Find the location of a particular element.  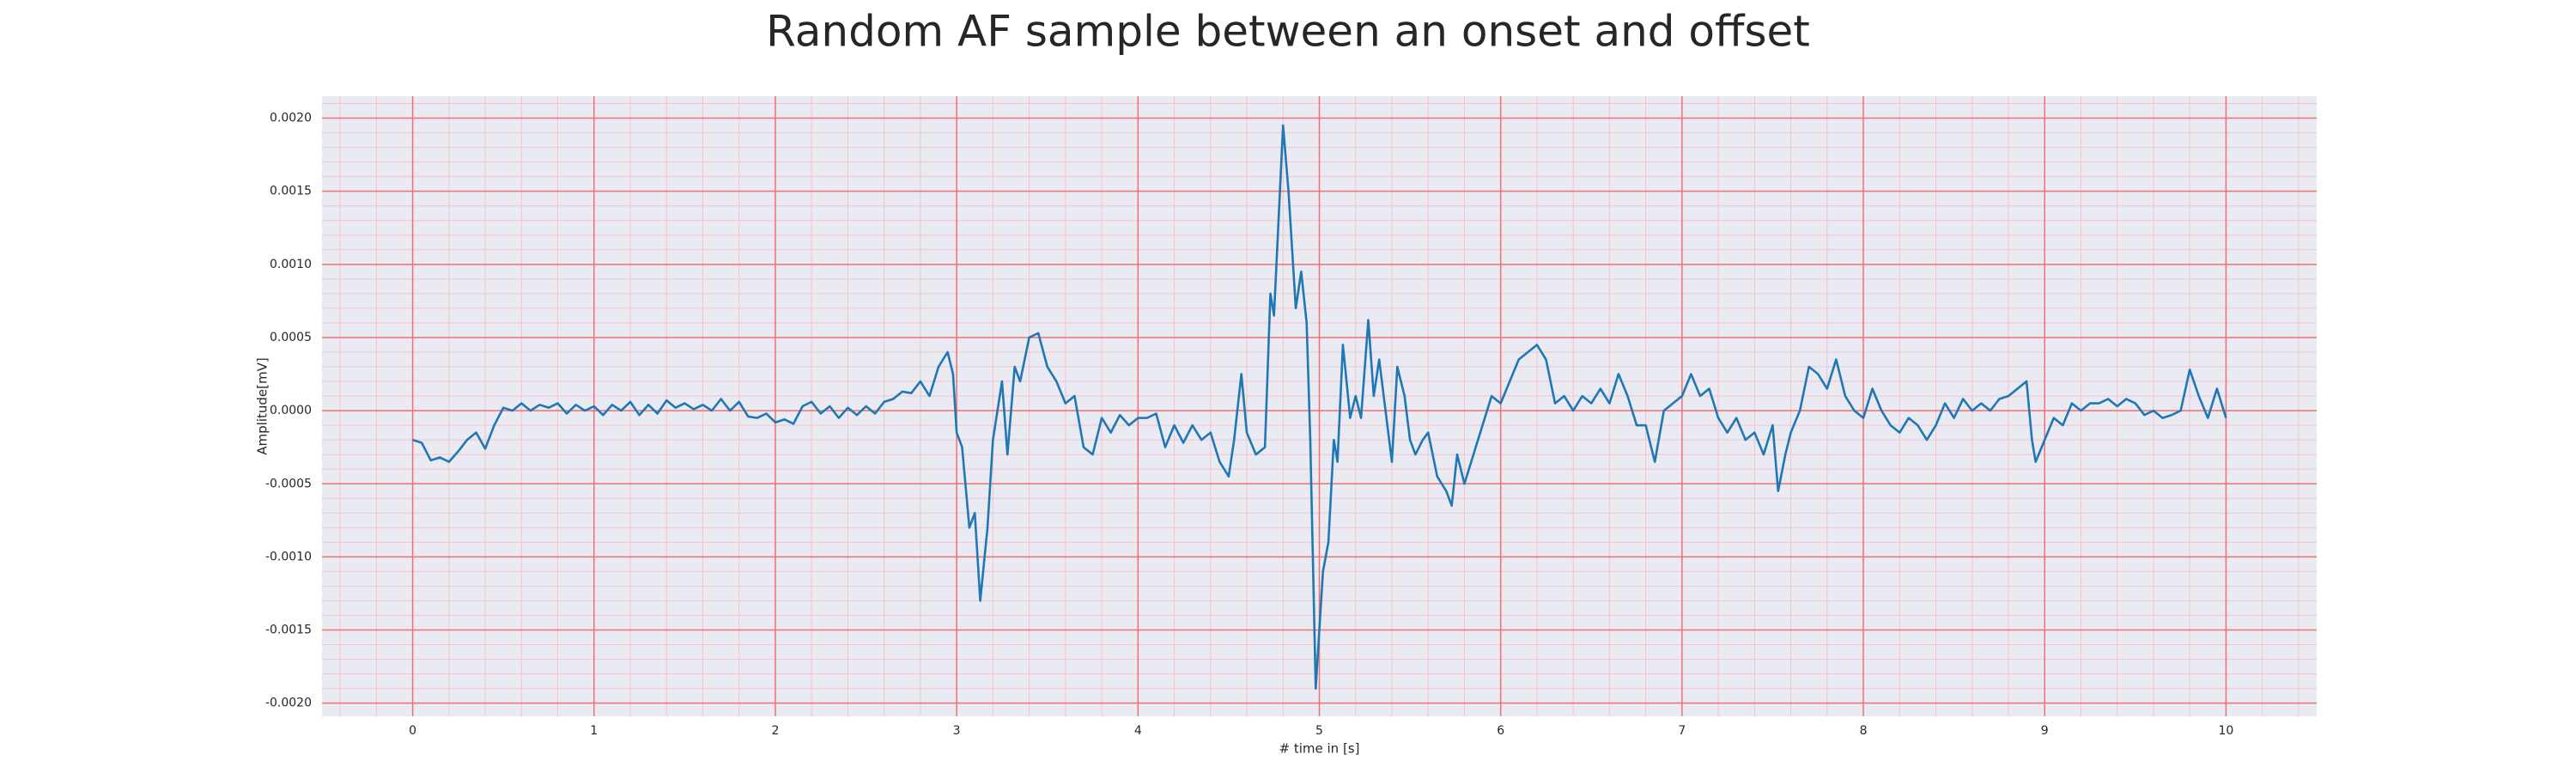

x-tick-label: 4 is located at coordinates (1138, 731).